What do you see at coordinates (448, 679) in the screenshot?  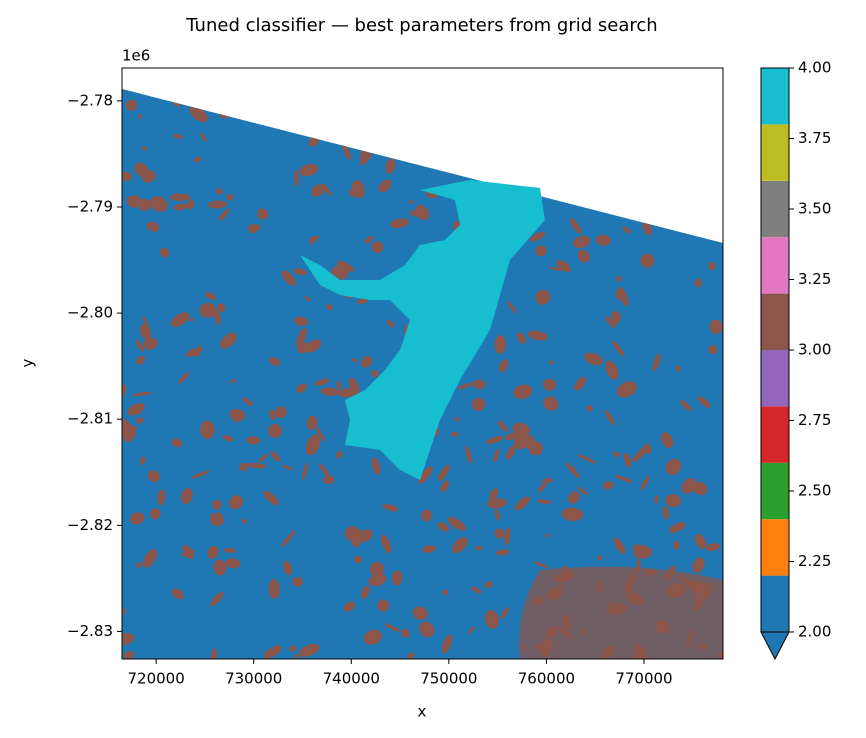 I see `x-tick-label: 750000` at bounding box center [448, 679].